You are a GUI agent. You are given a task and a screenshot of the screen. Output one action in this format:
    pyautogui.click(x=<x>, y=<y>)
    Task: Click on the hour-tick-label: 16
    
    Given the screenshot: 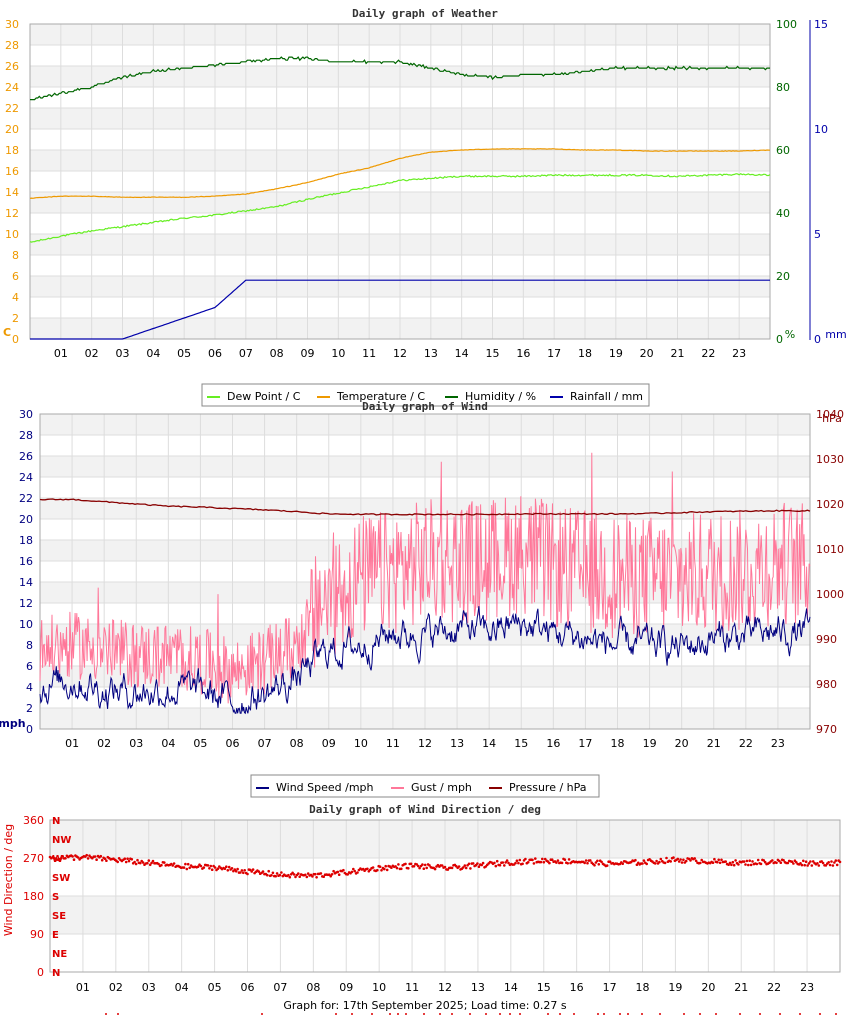 What is the action you would take?
    pyautogui.click(x=553, y=743)
    